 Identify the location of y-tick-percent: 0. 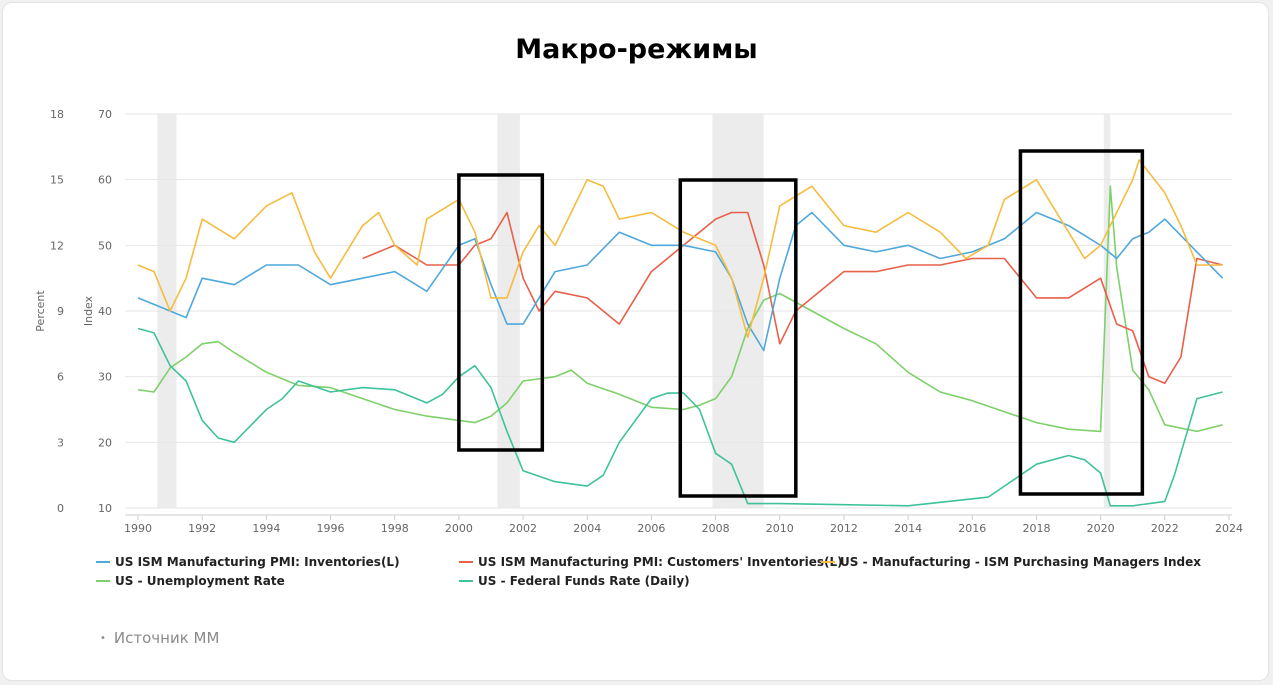
(60, 508).